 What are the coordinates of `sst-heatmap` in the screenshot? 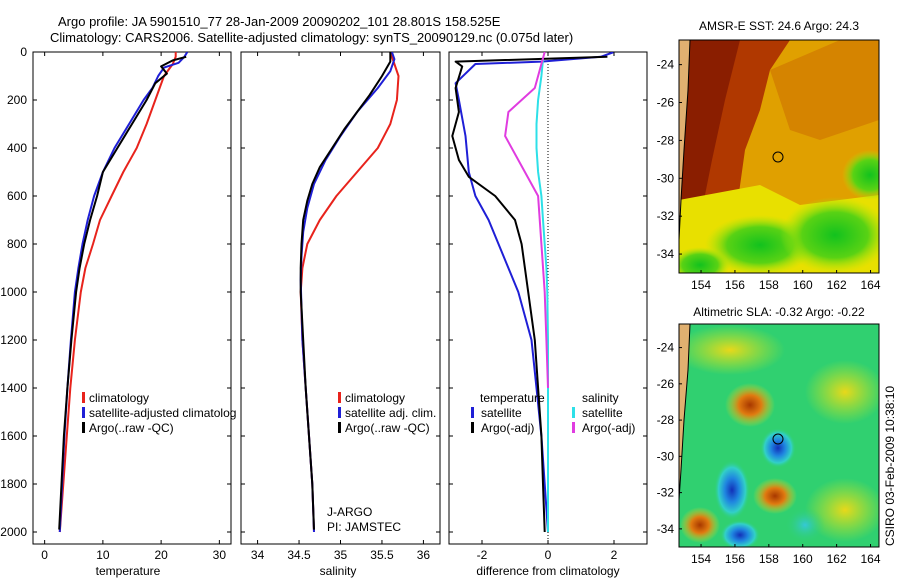 It's located at (779, 156).